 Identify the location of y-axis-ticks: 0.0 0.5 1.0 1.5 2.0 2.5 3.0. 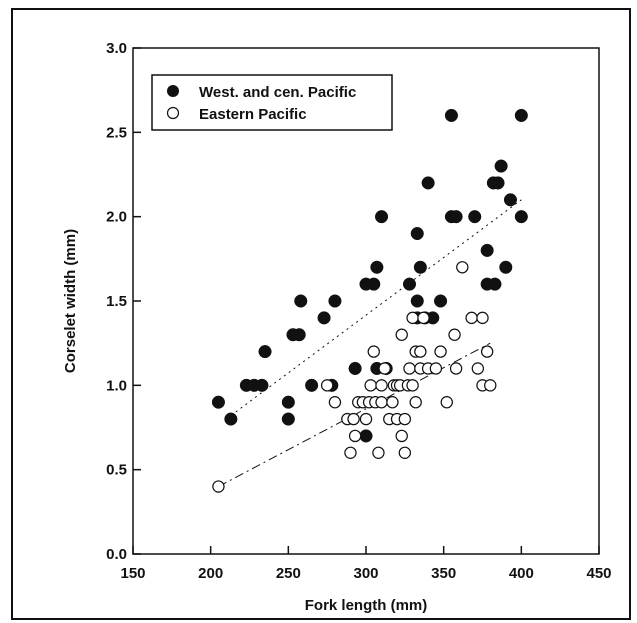
(123, 301).